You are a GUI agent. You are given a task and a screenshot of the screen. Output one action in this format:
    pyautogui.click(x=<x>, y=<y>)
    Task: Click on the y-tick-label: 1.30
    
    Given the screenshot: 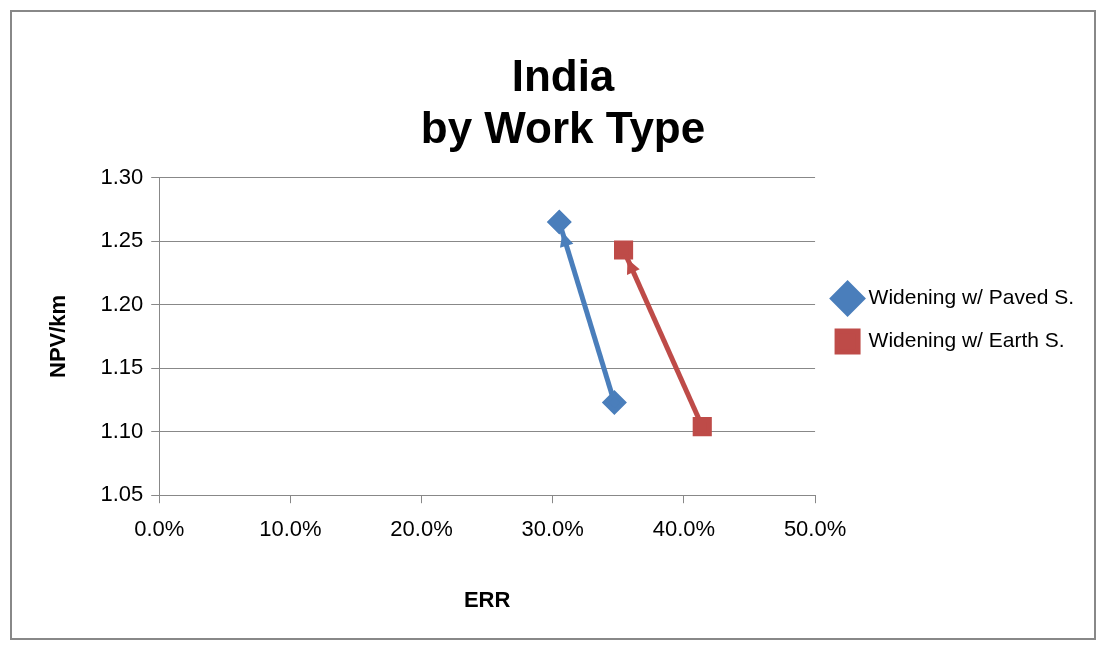 What is the action you would take?
    pyautogui.click(x=122, y=176)
    